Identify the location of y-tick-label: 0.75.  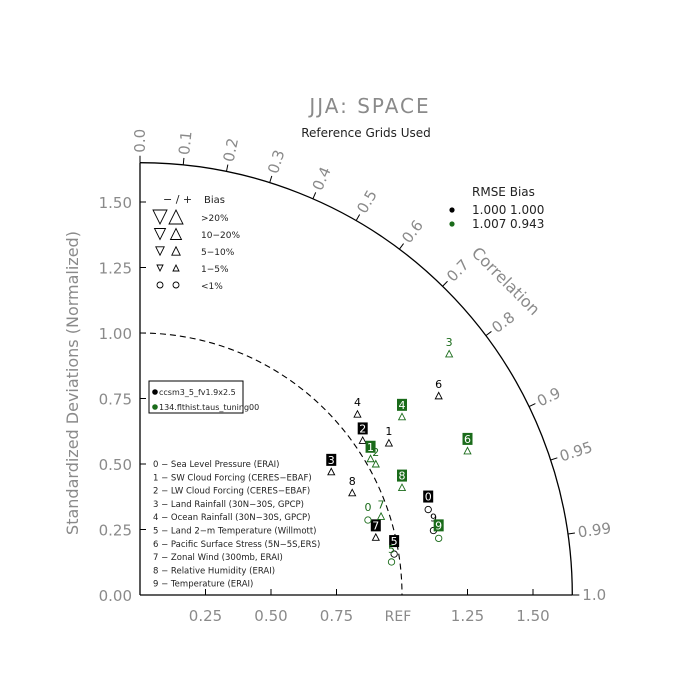
(115, 400).